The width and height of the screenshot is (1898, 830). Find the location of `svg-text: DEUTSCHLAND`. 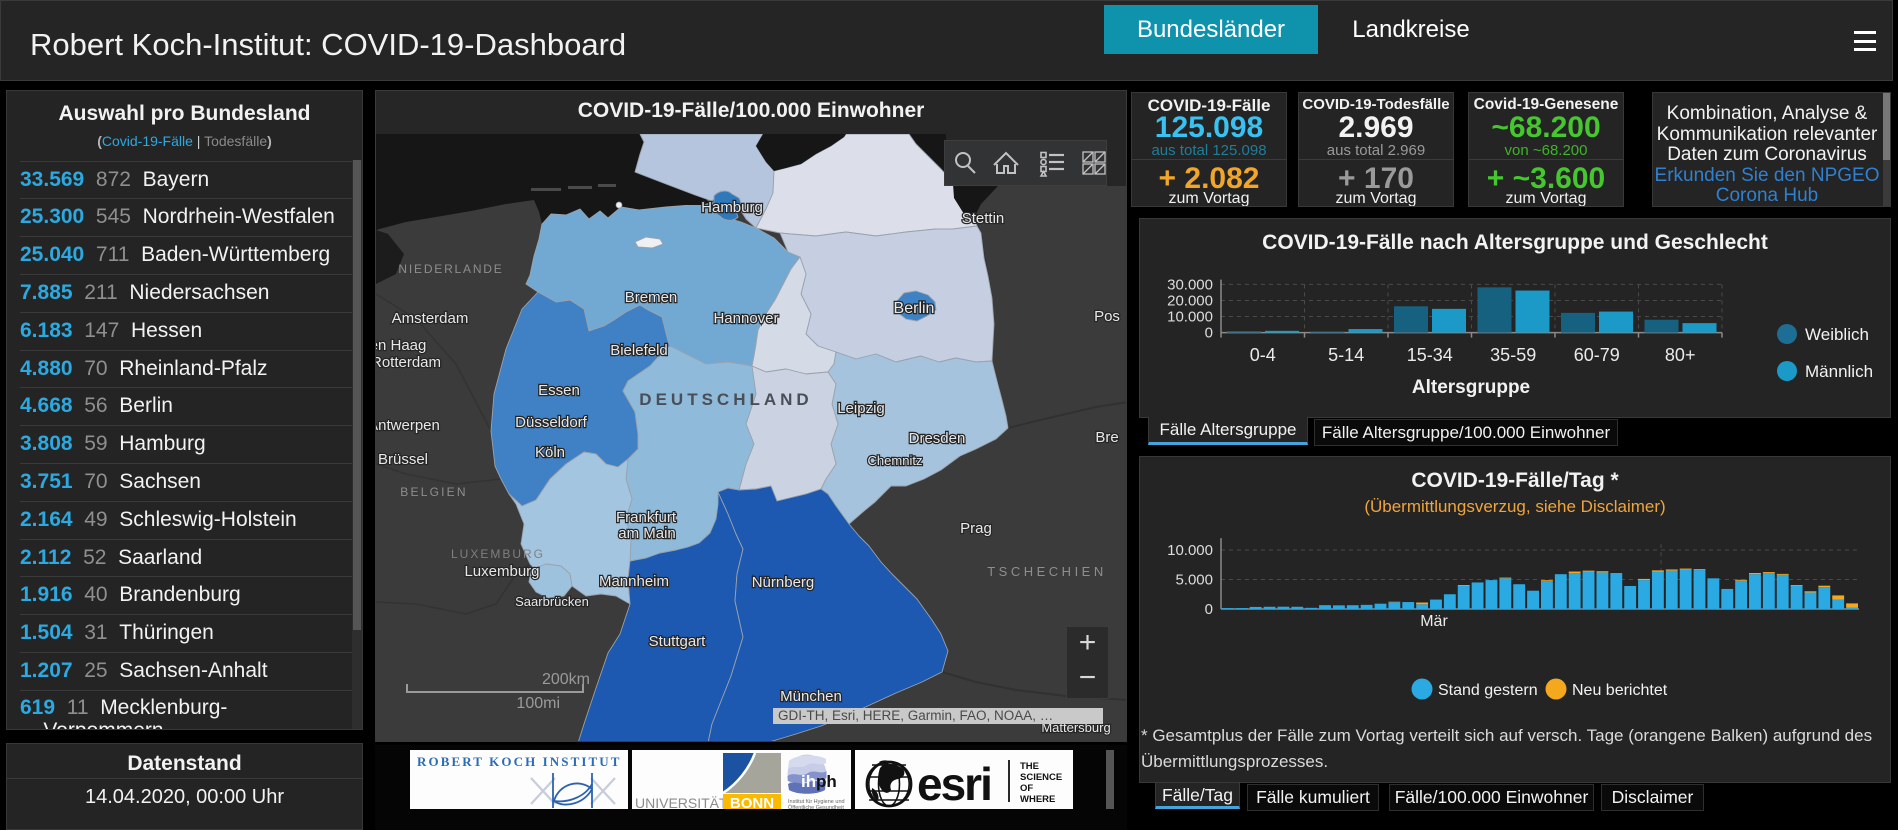

svg-text: DEUTSCHLAND is located at coordinates (725, 399).